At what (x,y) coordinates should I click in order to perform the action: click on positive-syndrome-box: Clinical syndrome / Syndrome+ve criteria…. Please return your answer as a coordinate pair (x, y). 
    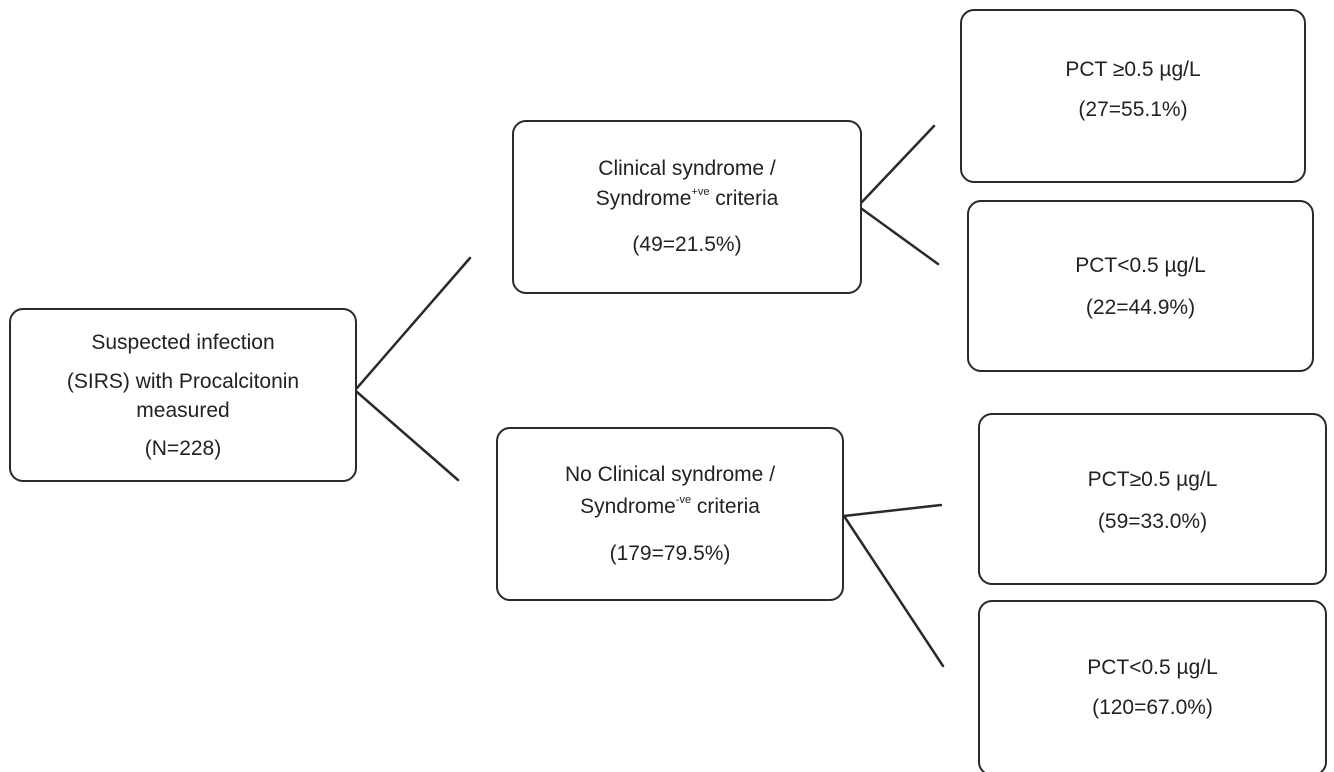
    Looking at the image, I should click on (687, 207).